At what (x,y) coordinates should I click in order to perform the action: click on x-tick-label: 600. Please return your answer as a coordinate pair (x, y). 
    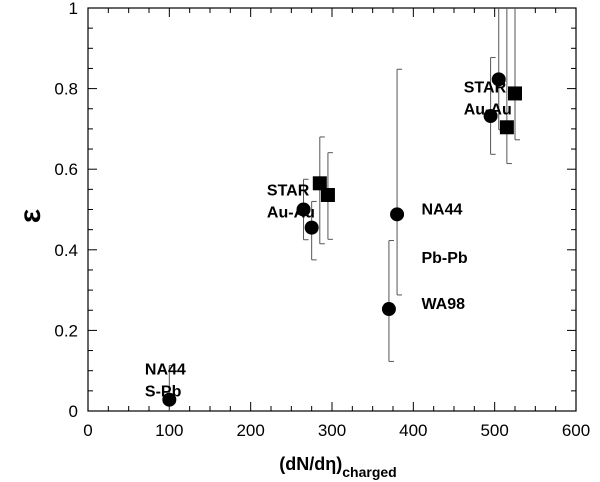
    Looking at the image, I should click on (576, 430).